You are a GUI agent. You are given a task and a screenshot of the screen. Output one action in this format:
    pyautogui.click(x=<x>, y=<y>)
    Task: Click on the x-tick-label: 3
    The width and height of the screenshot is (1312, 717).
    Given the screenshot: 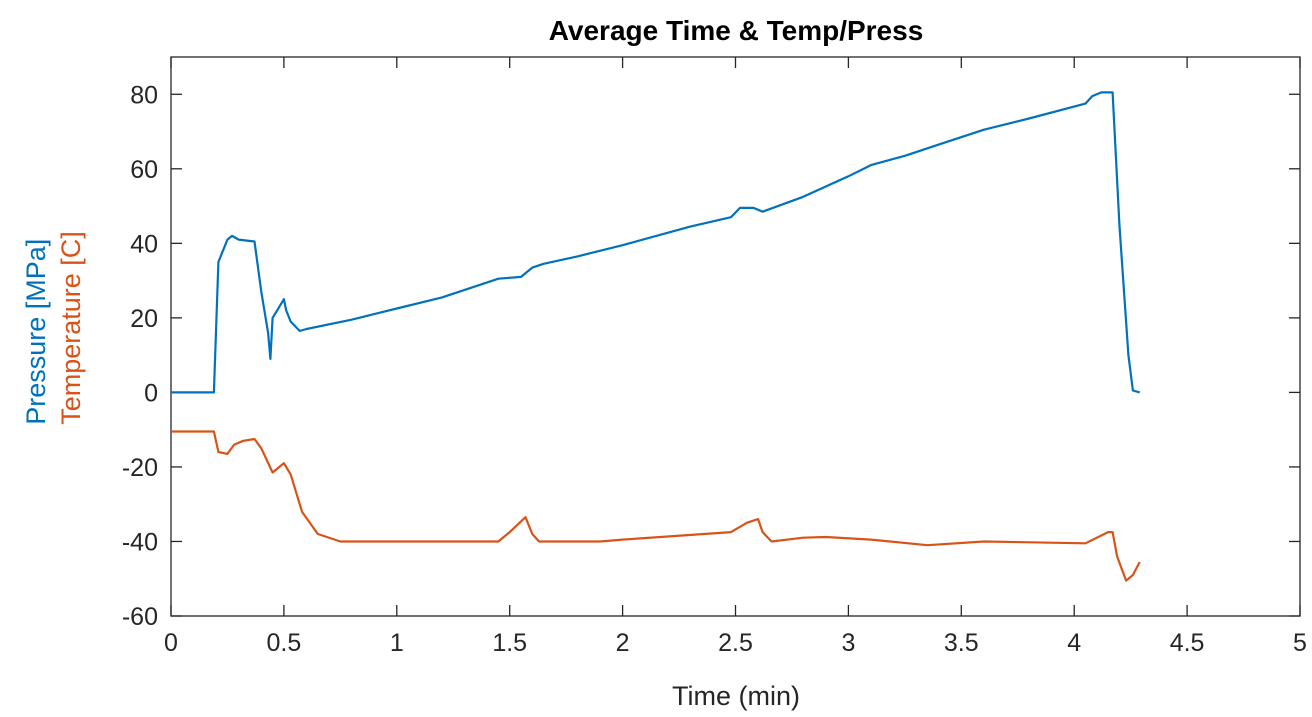 What is the action you would take?
    pyautogui.click(x=848, y=643)
    